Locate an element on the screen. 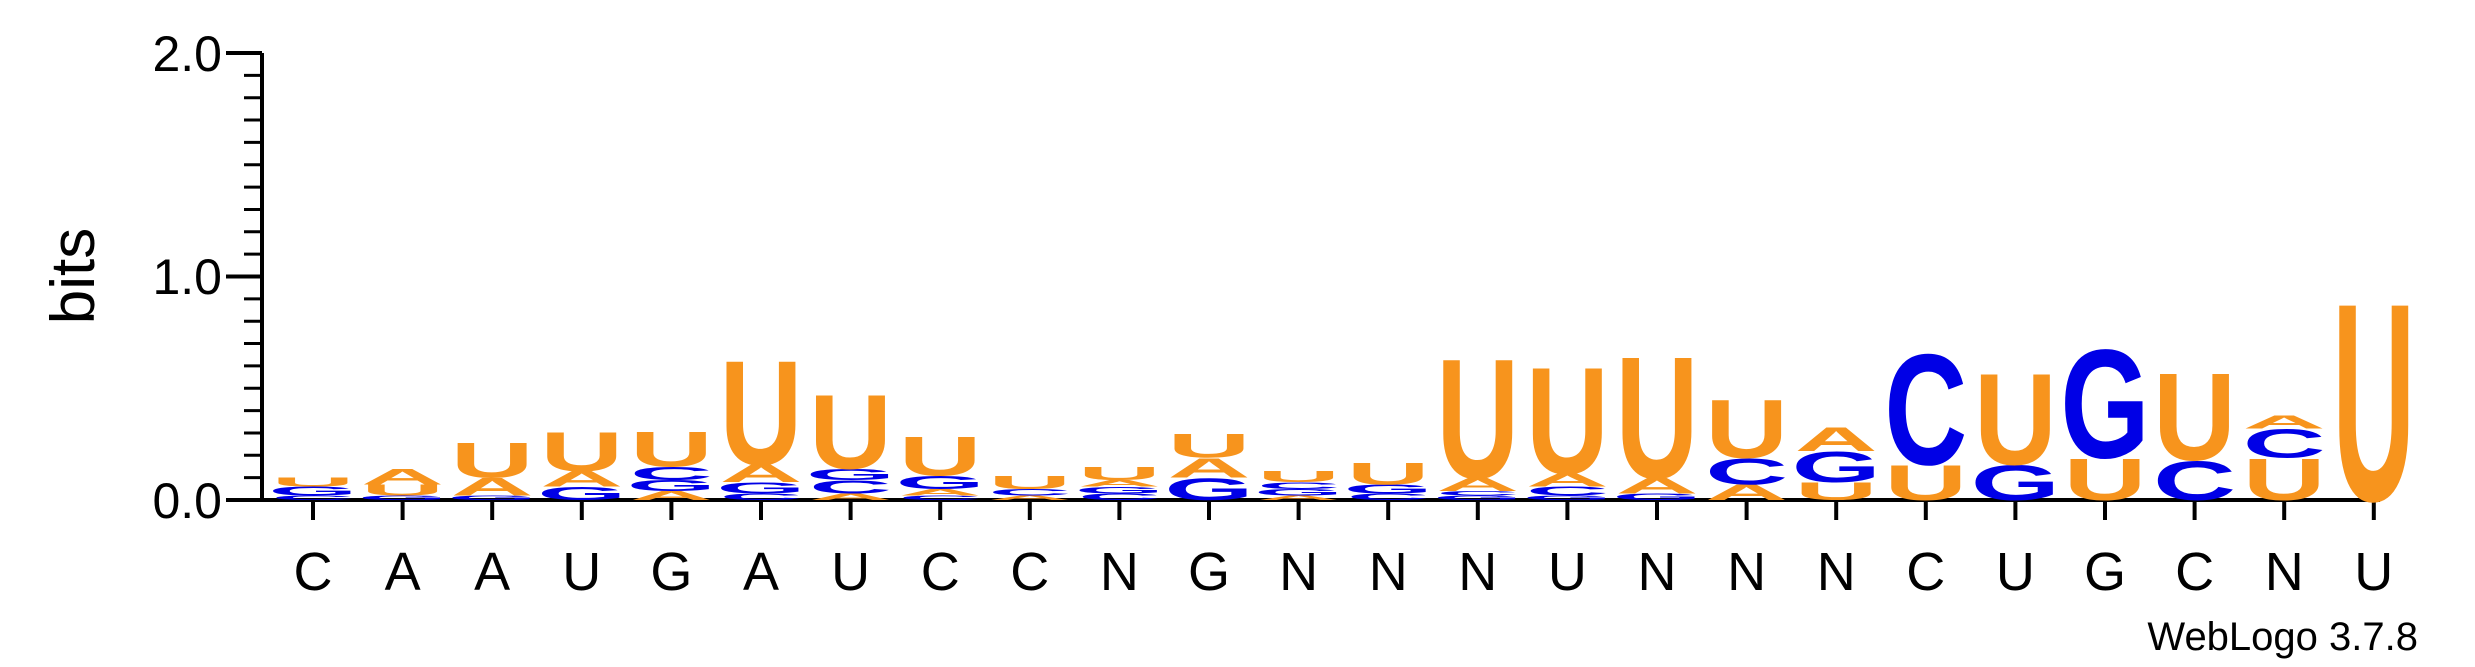 The image size is (2475, 667). y-tick-label: 0.0 is located at coordinates (187, 501).